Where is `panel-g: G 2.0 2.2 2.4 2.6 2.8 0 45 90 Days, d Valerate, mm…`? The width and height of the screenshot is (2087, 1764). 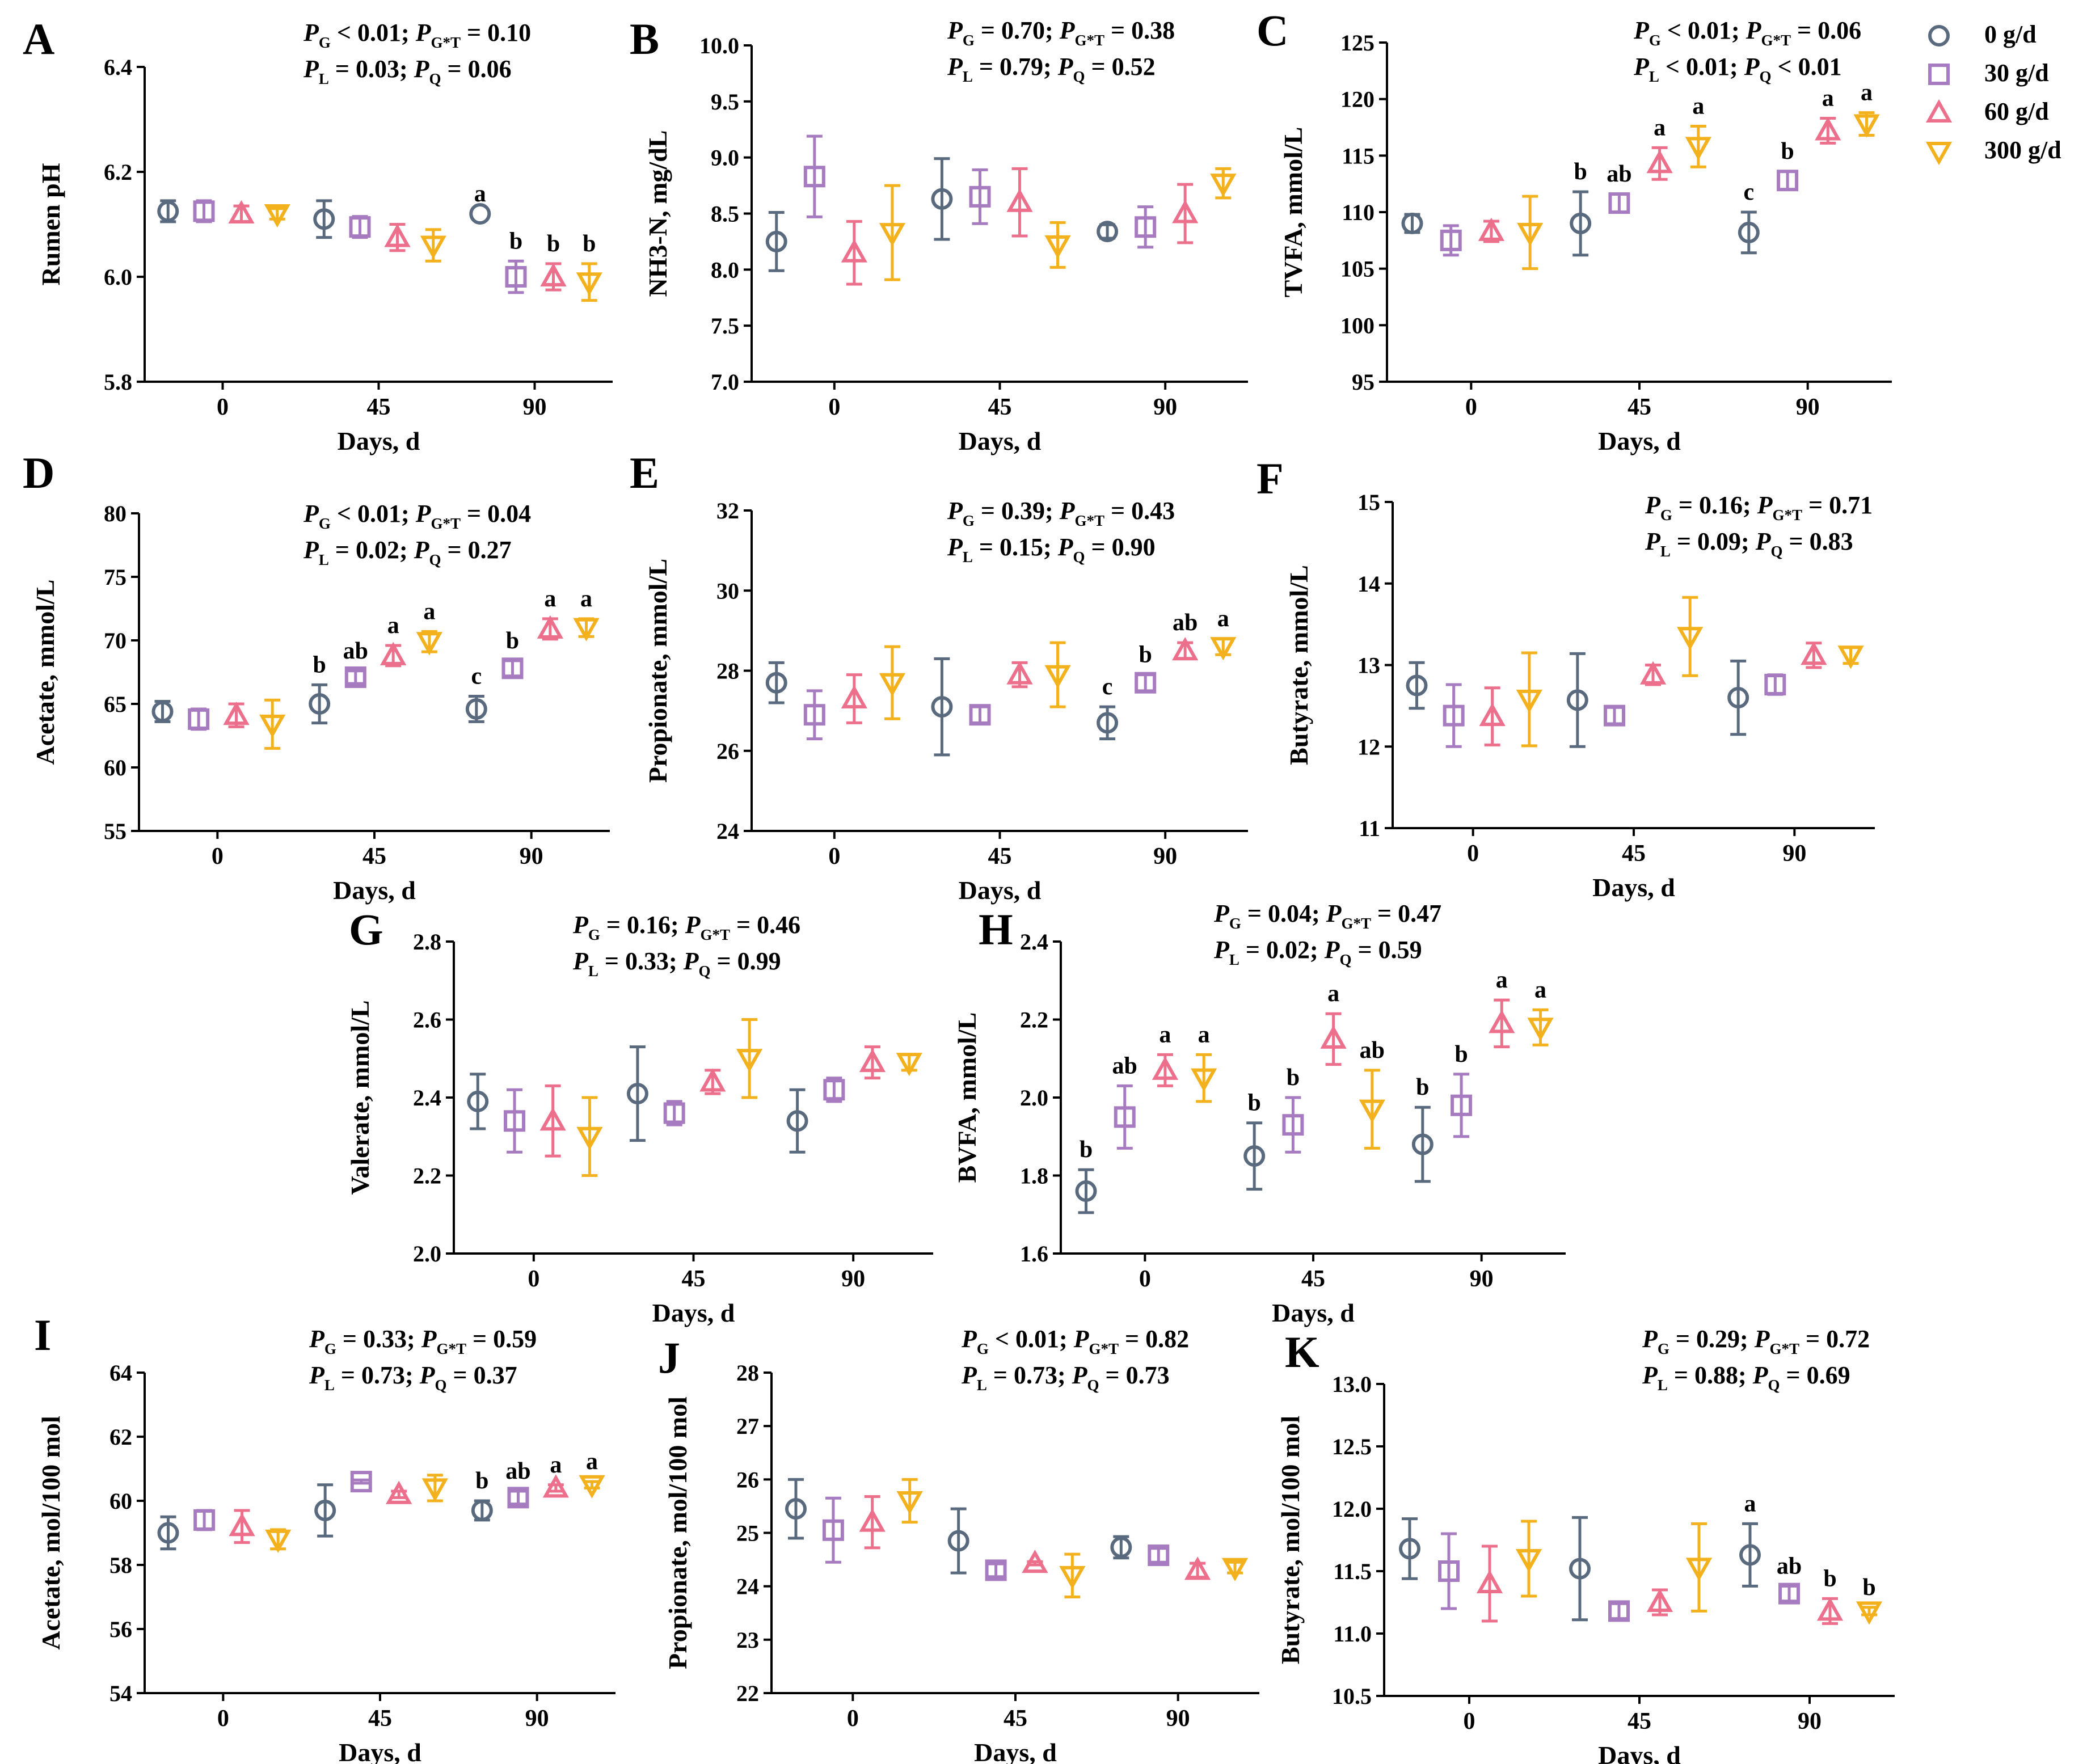
panel-g: G 2.0 2.2 2.4 2.6 2.8 0 45 90 Days, d Valerate, mm… is located at coordinates (639, 1116).